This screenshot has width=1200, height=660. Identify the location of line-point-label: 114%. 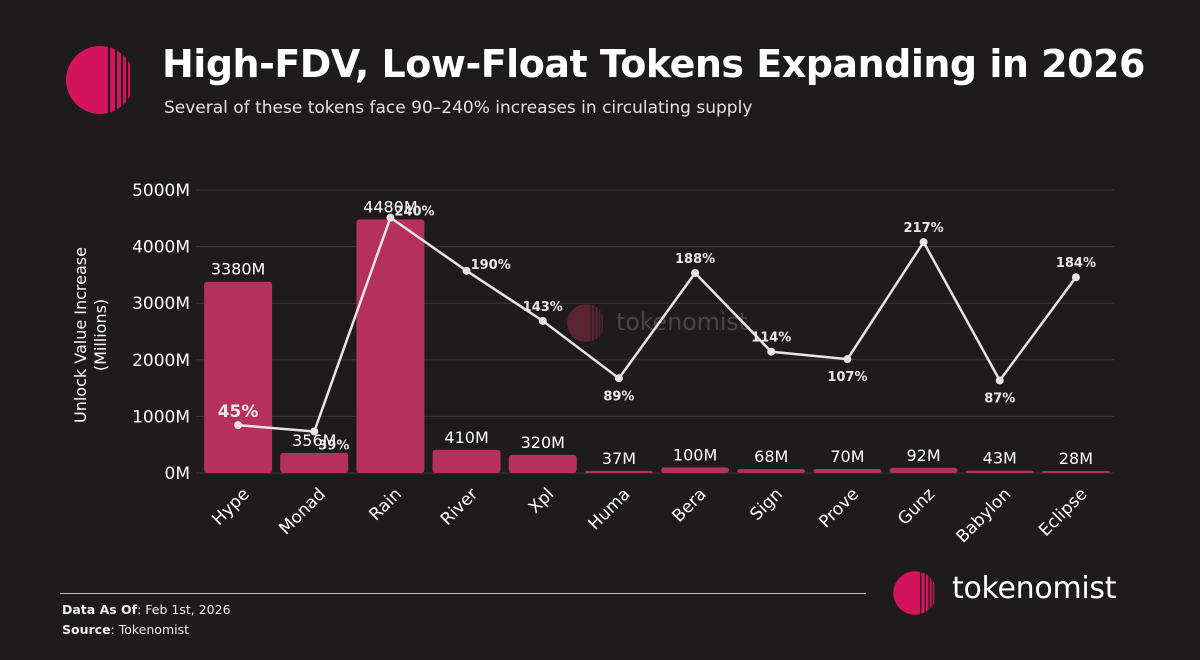
(771, 338).